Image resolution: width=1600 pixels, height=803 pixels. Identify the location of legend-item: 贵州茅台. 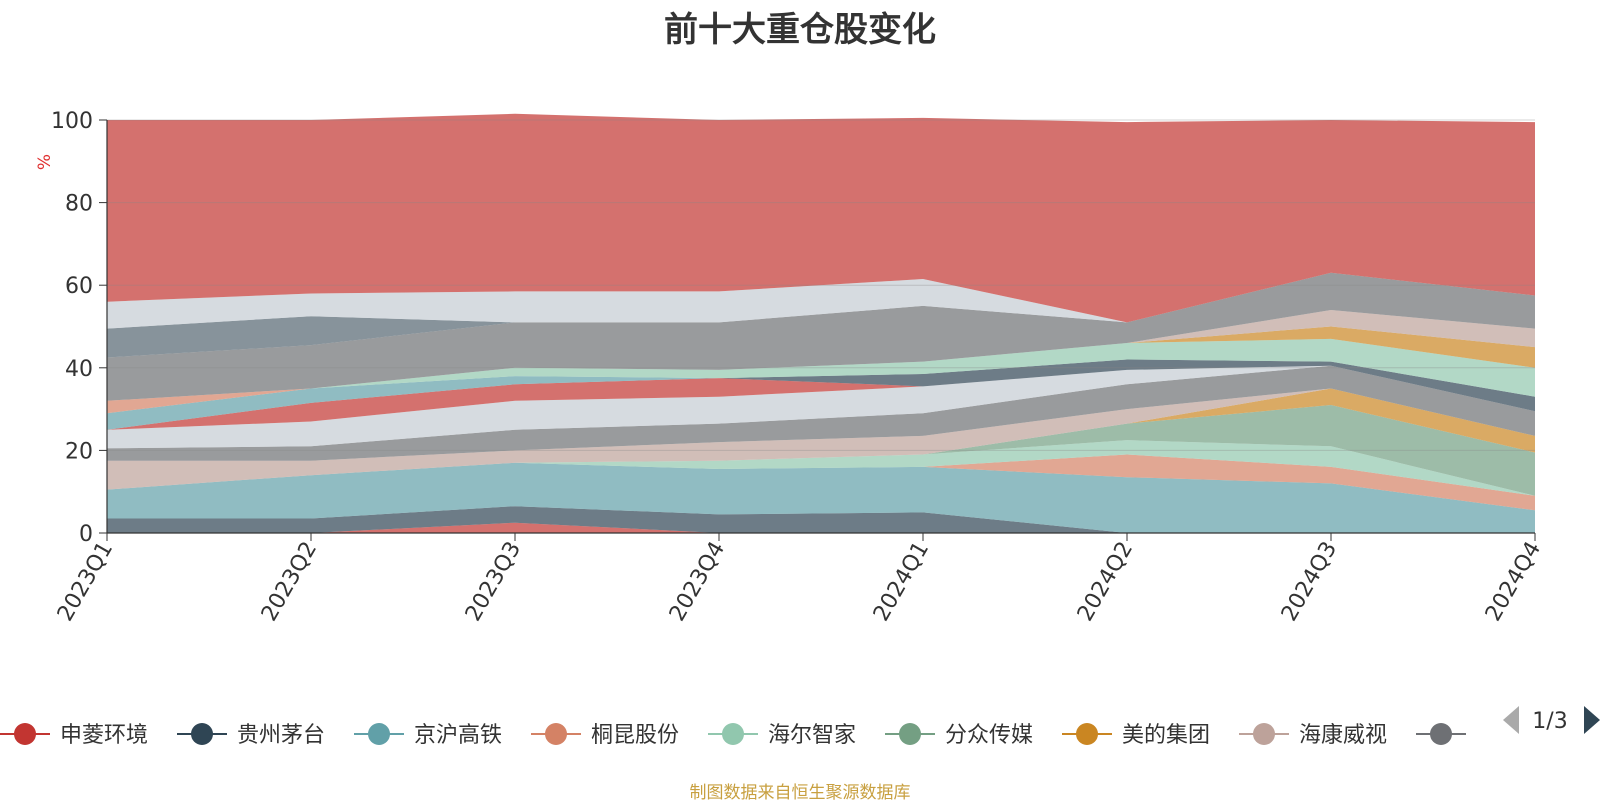
(251, 735).